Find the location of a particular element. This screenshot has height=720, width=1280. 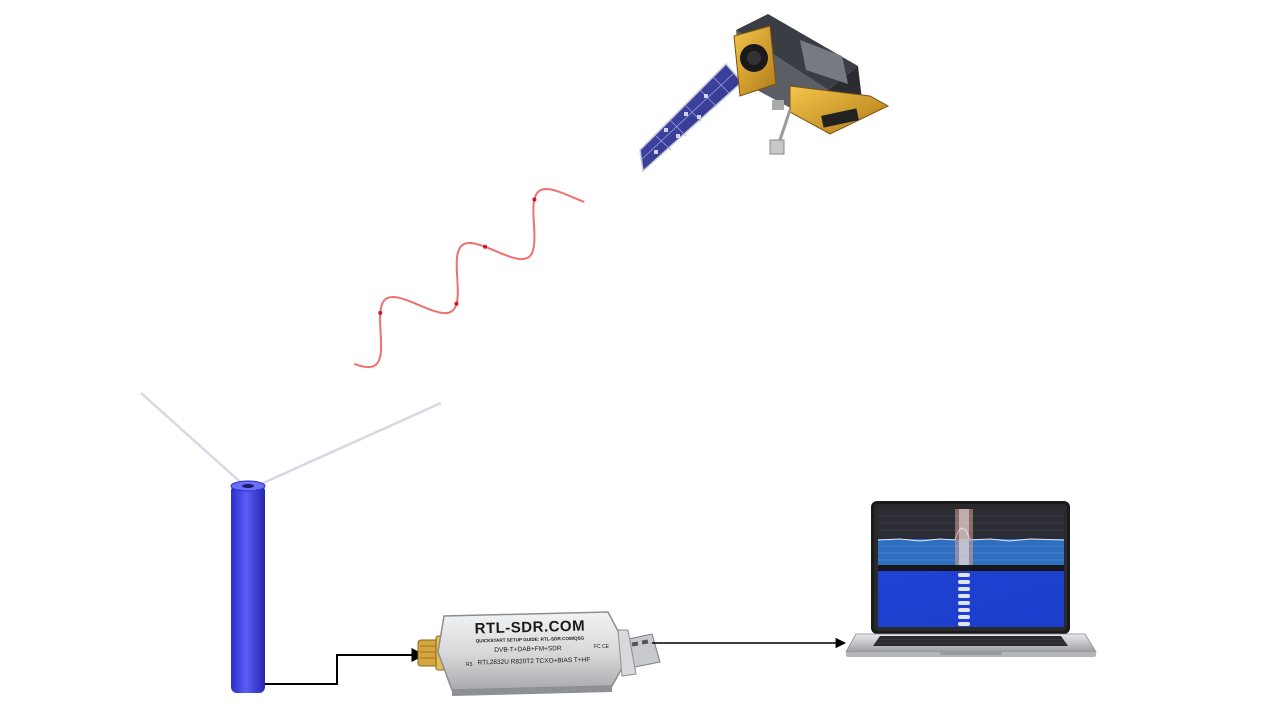

laptop-screen is located at coordinates (971, 568).